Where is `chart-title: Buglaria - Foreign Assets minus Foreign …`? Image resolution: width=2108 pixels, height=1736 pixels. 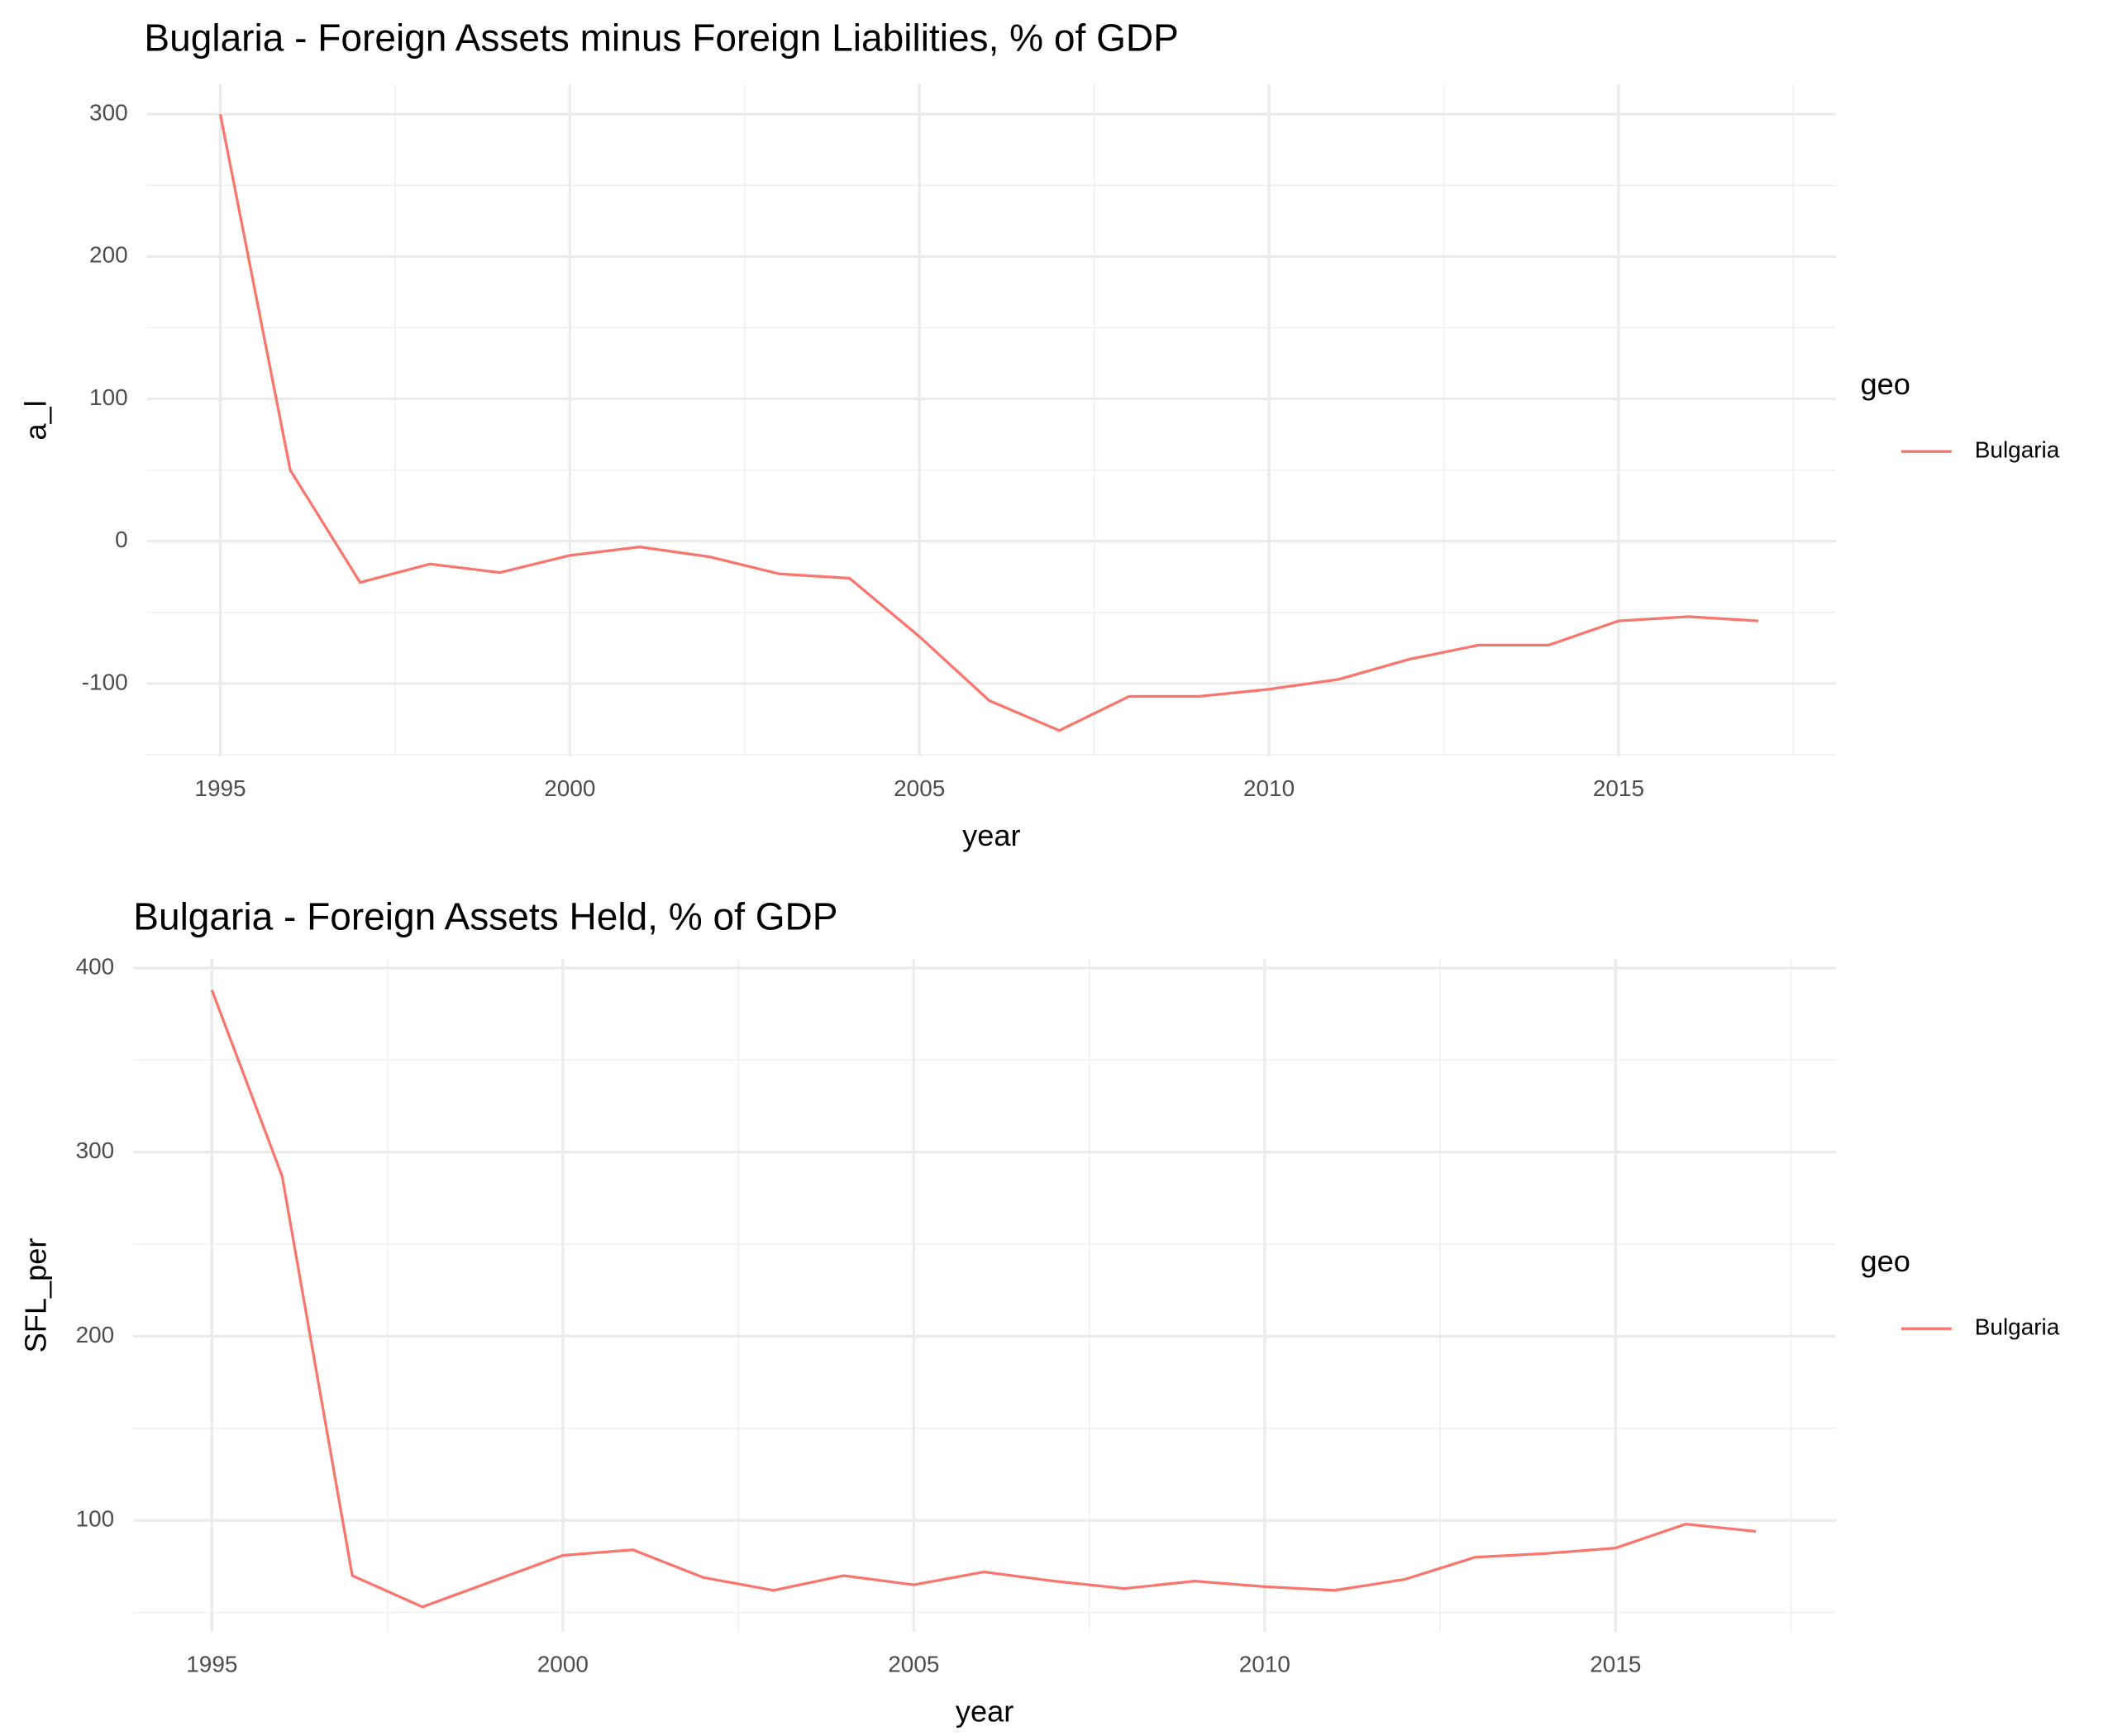
chart-title: Buglaria - Foreign Assets minus Foreign … is located at coordinates (661, 38).